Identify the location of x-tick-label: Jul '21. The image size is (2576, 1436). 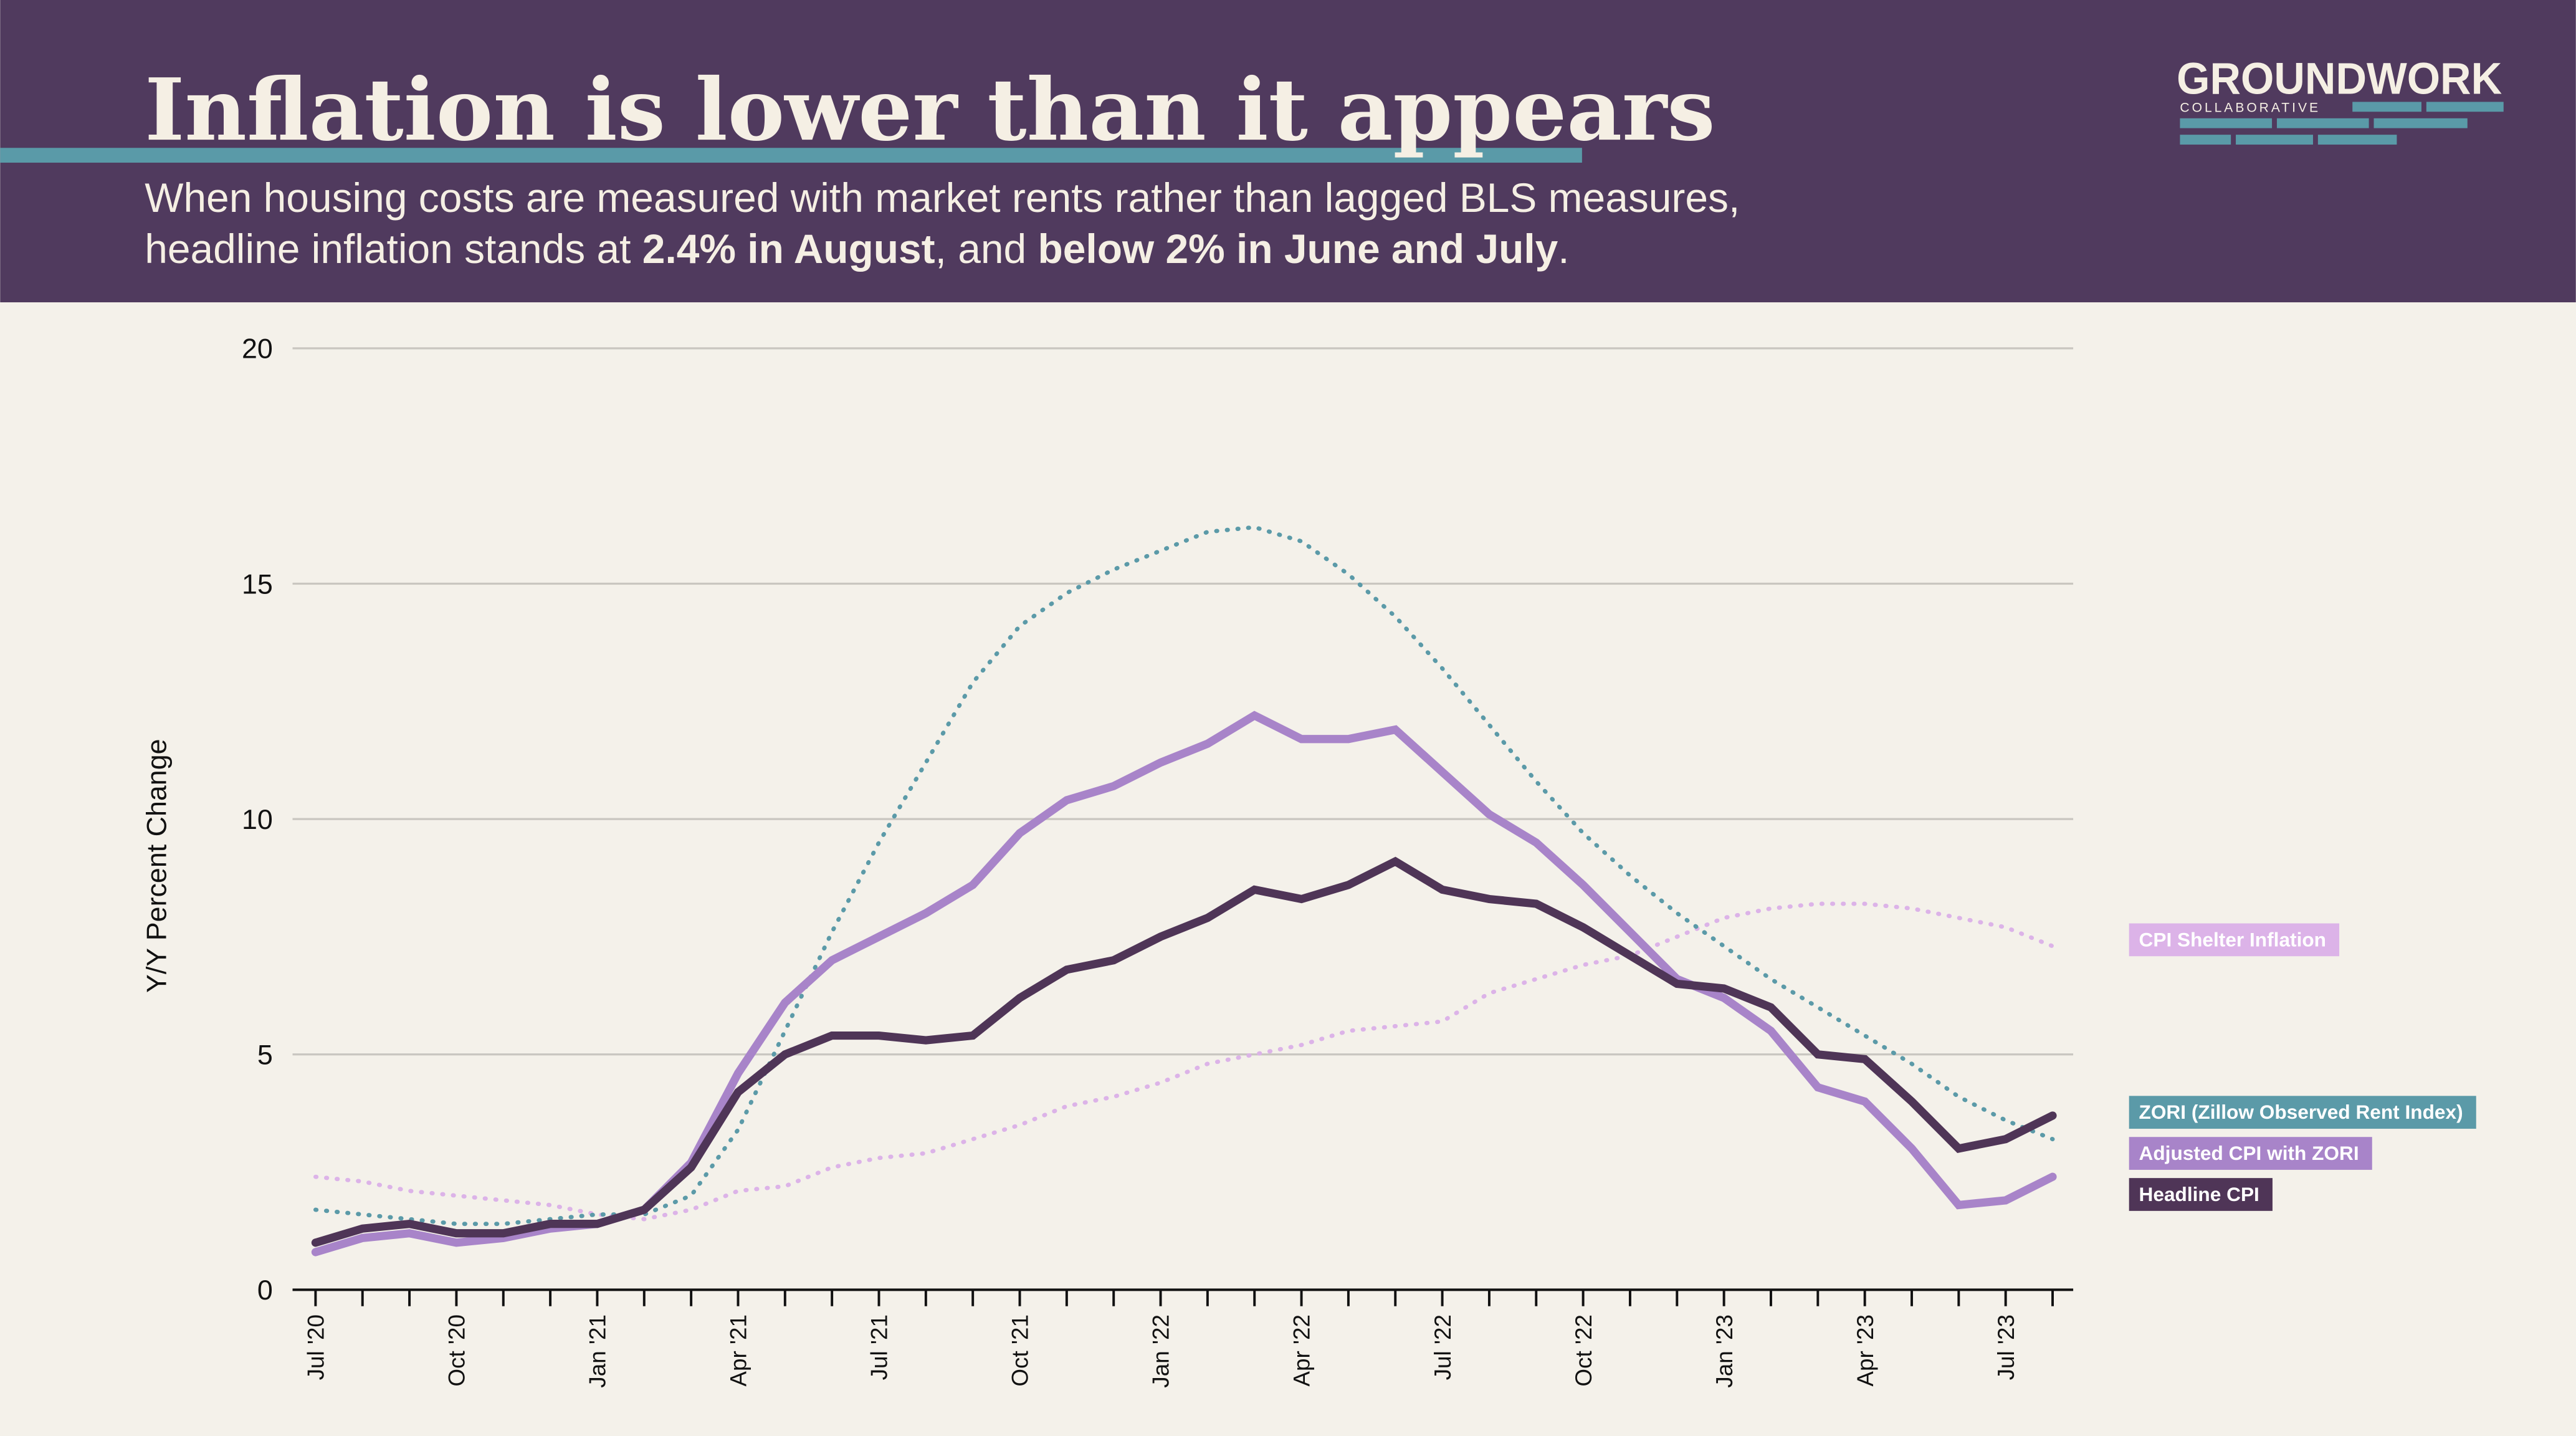
(879, 1347).